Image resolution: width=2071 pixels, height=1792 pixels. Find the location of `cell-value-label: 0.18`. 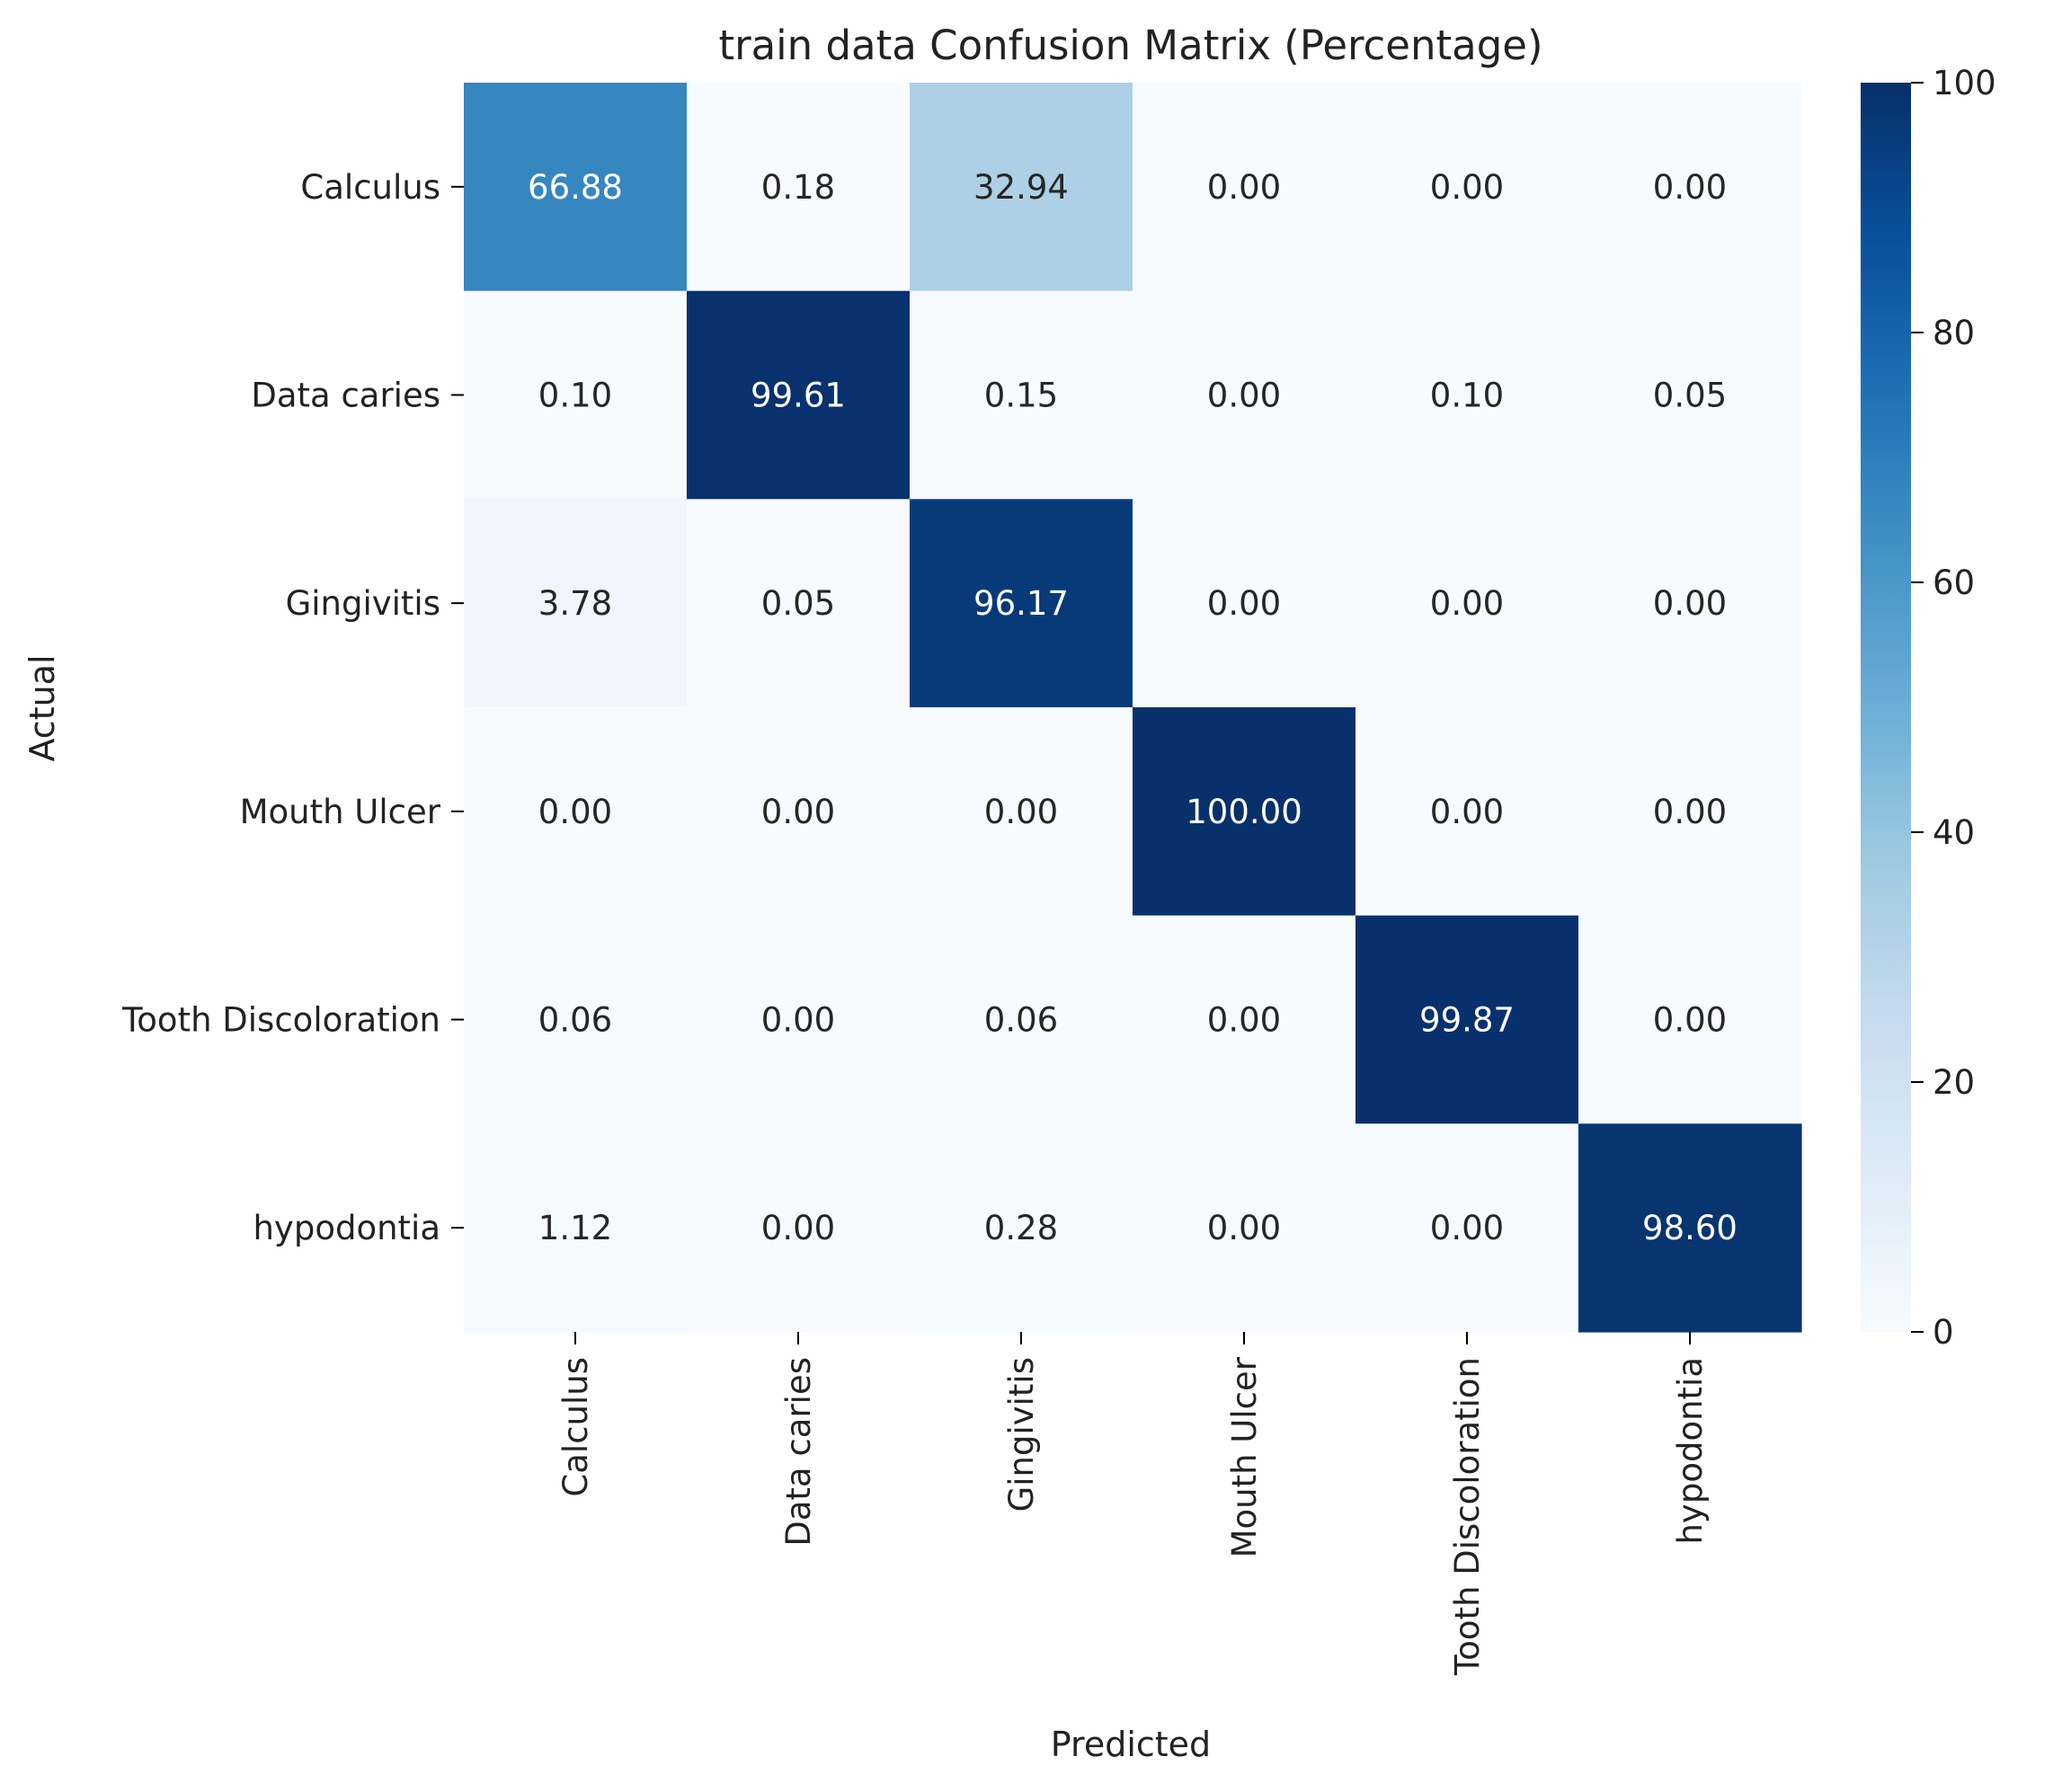

cell-value-label: 0.18 is located at coordinates (798, 187).